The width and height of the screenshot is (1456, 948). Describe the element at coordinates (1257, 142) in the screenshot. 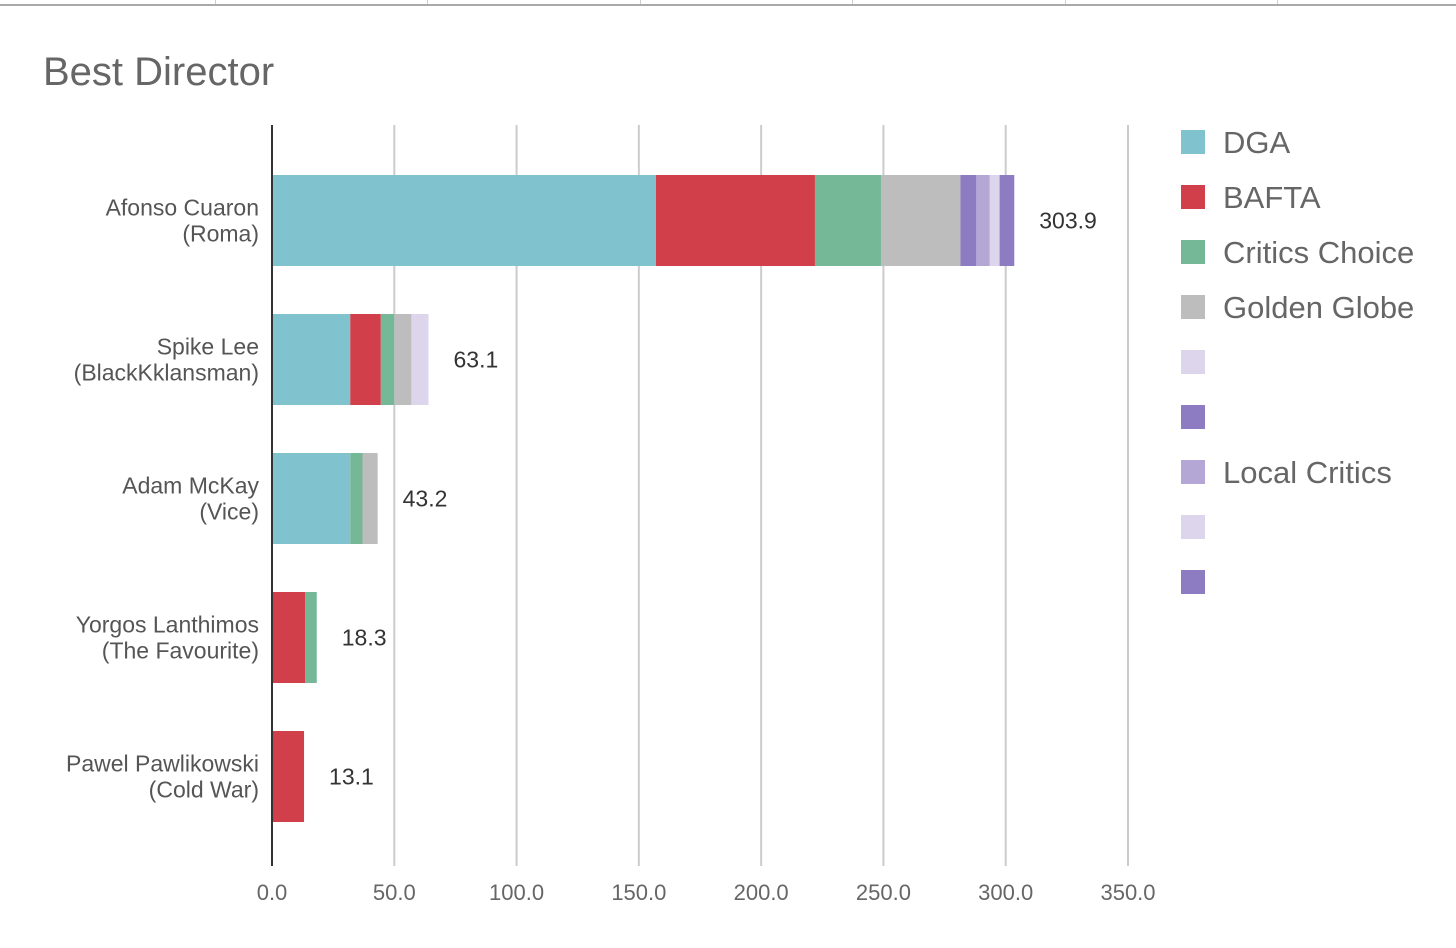

I see `legend-label: DGA` at that location.